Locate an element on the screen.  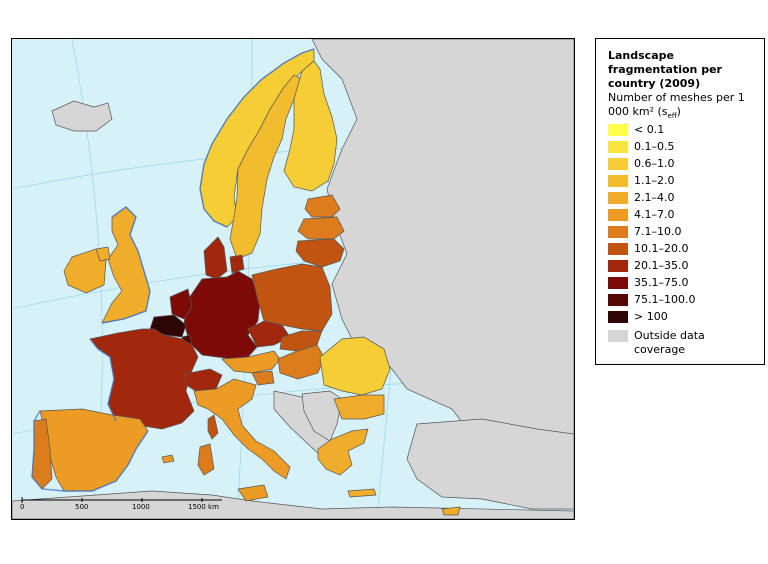
austria is located at coordinates (251, 362).